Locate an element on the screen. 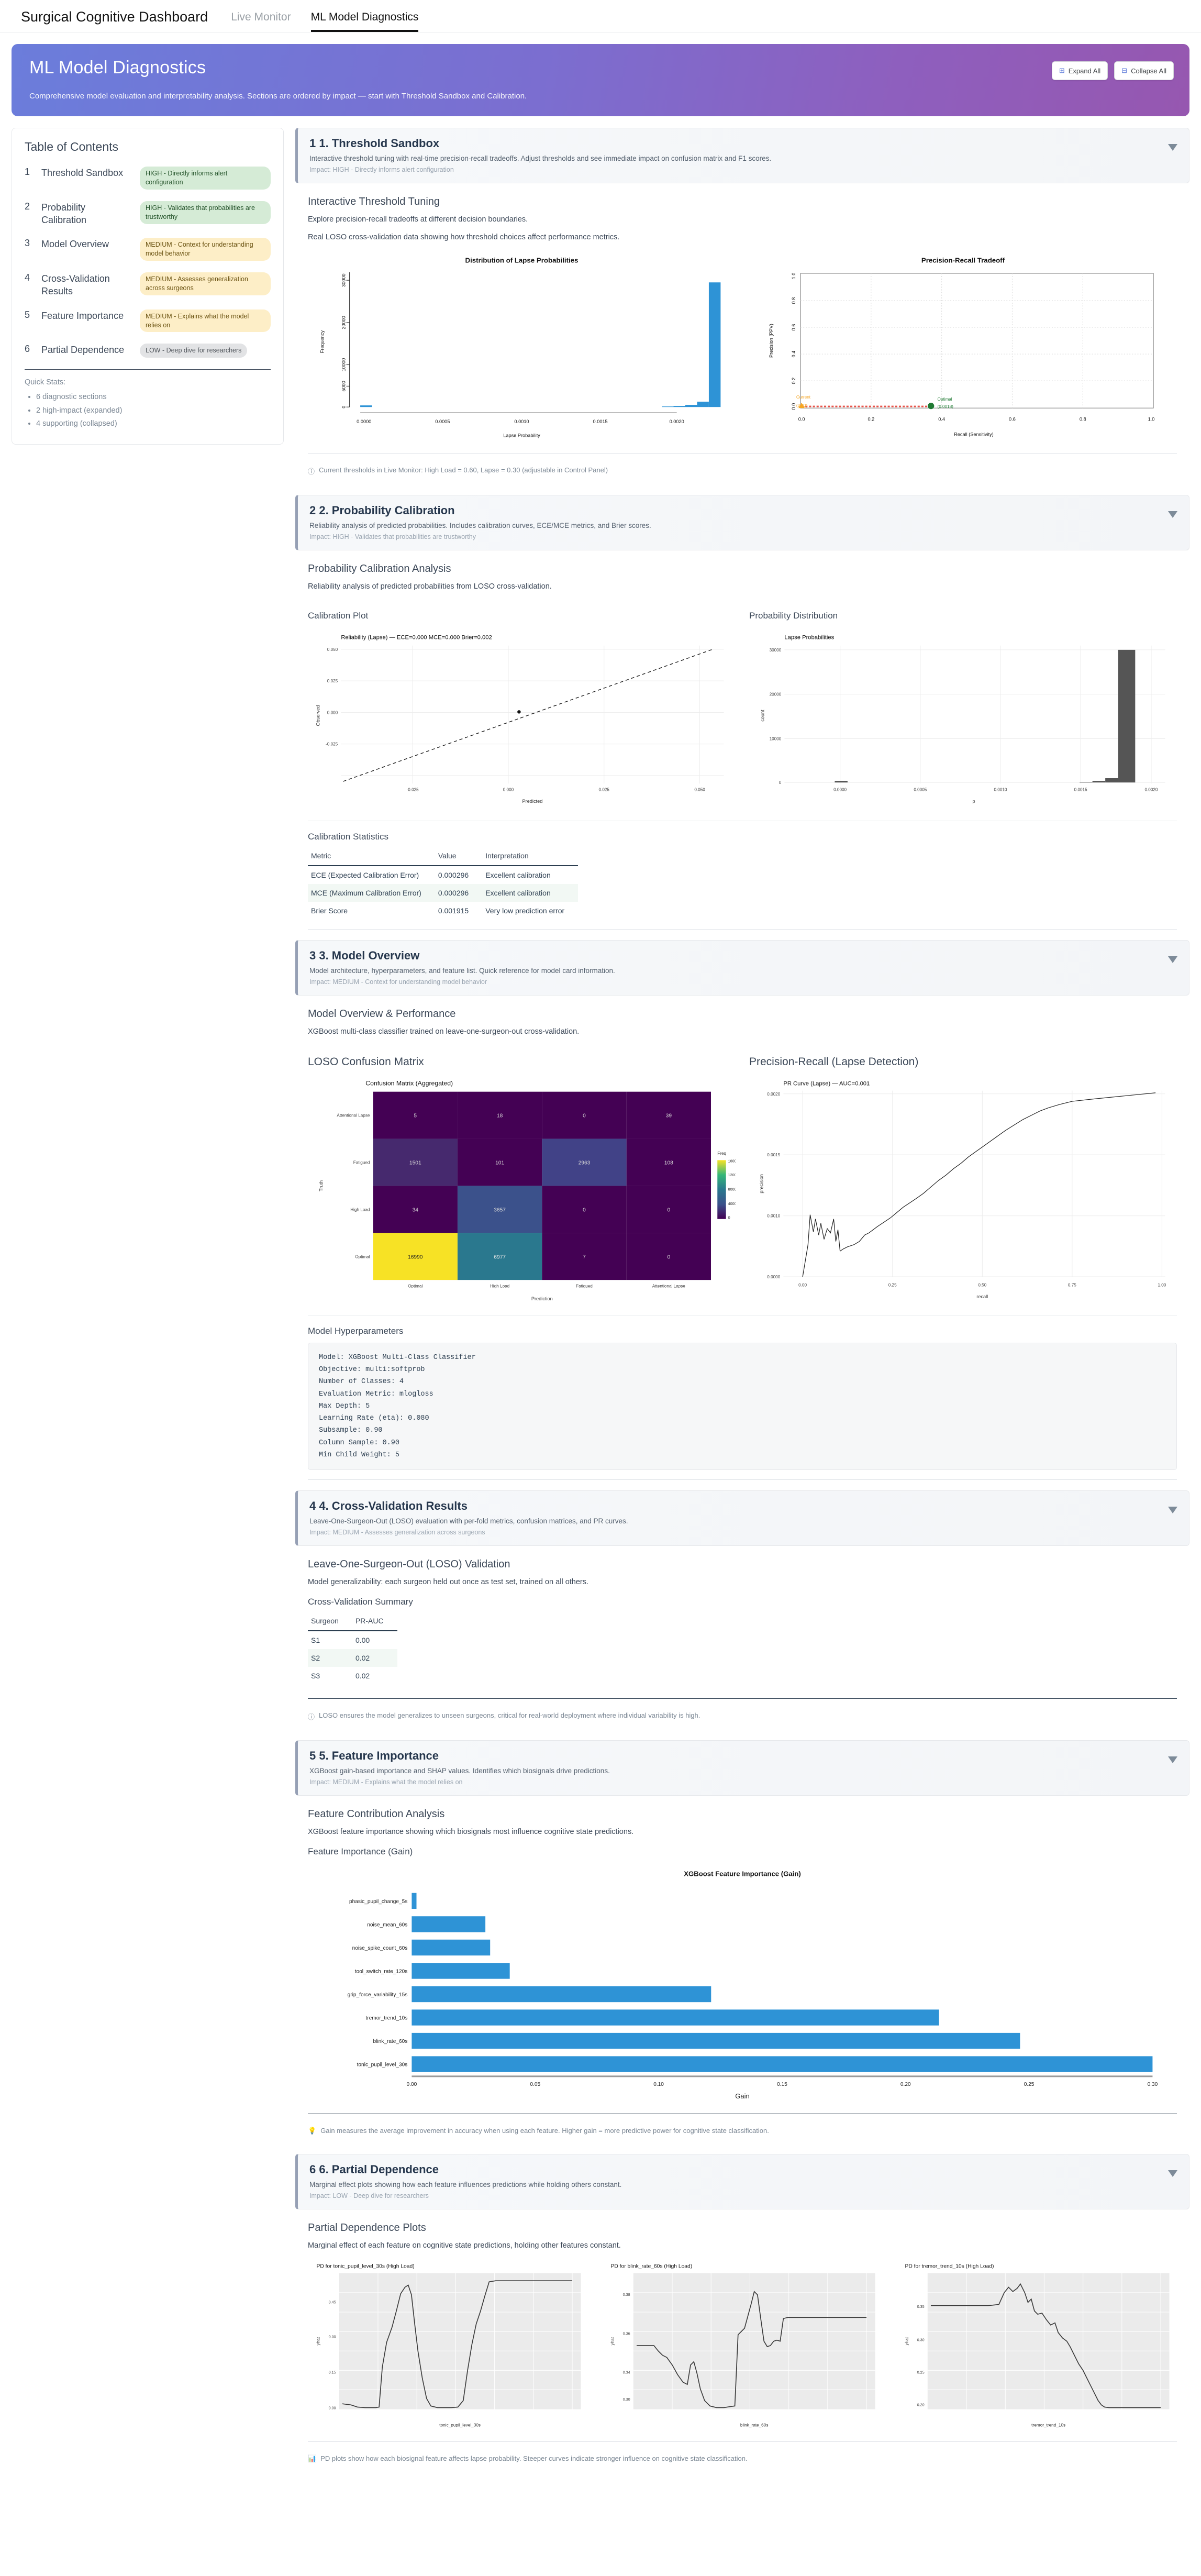  toc-number: 4 is located at coordinates (28, 277).